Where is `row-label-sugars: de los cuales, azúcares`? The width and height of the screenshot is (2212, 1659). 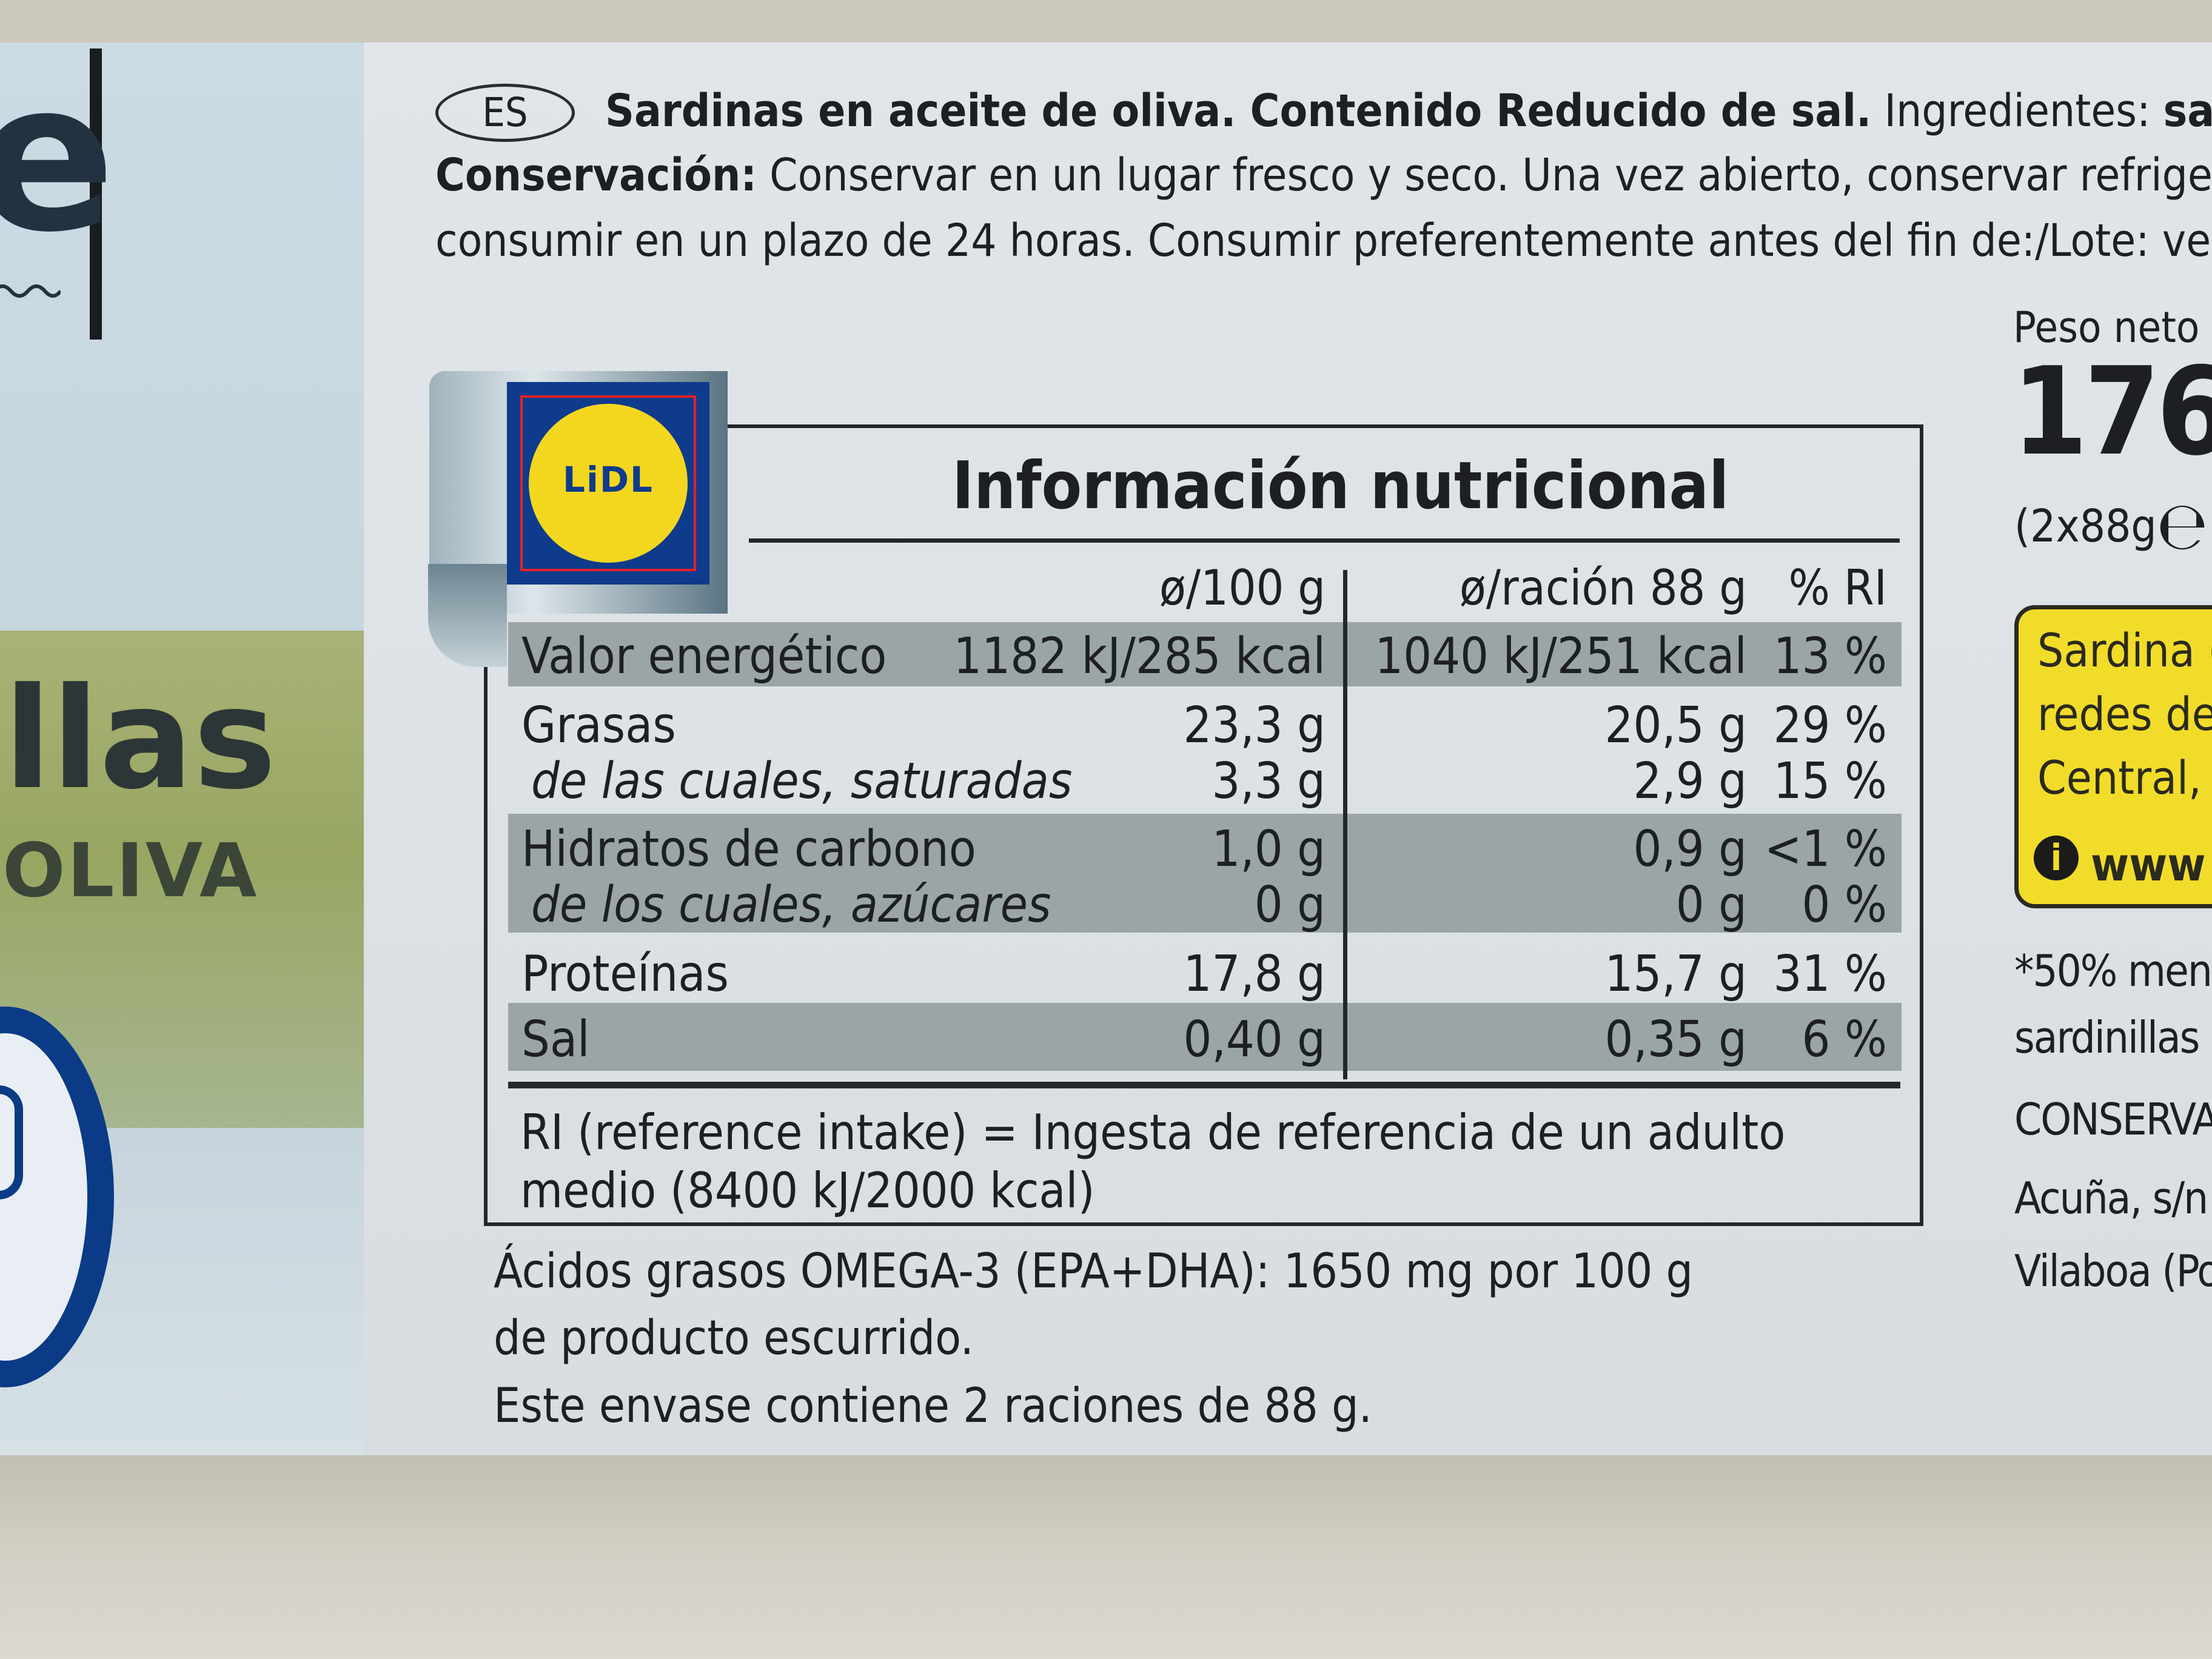
row-label-sugars: de los cuales, azúcares is located at coordinates (791, 905).